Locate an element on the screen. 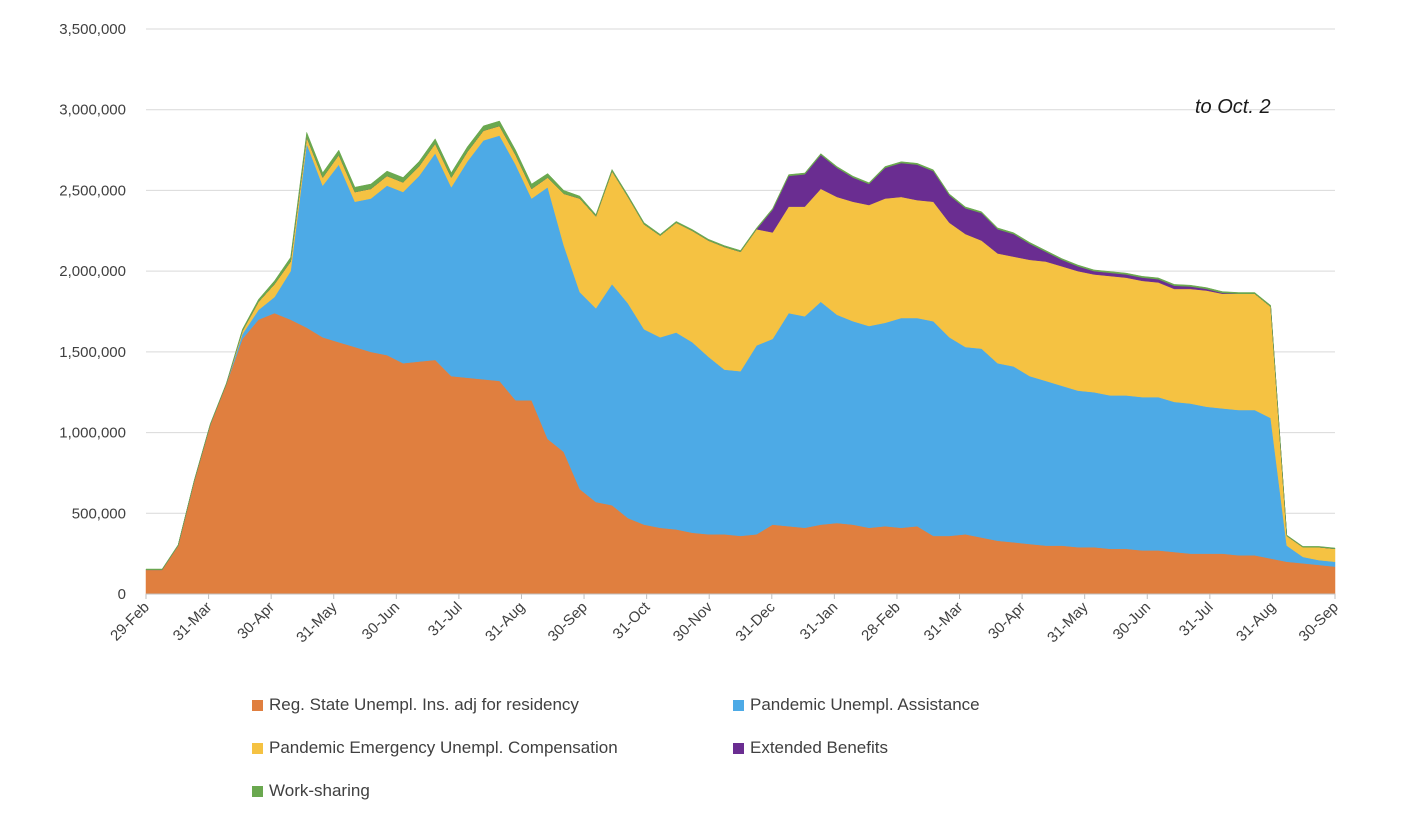 The width and height of the screenshot is (1404, 828). legend-label-pua: Pandemic Unempl. Assistance is located at coordinates (865, 704).